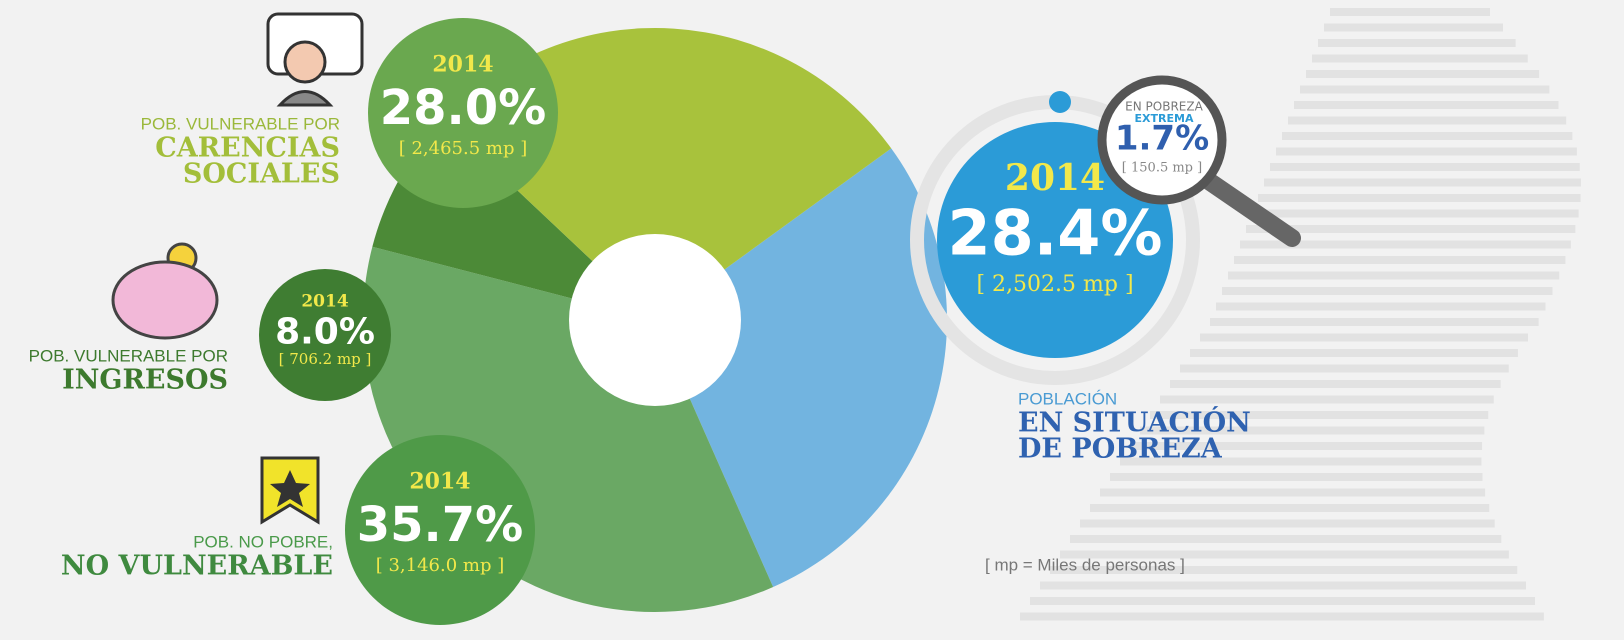  Describe the element at coordinates (165, 291) in the screenshot. I see `piggy-icon` at that location.